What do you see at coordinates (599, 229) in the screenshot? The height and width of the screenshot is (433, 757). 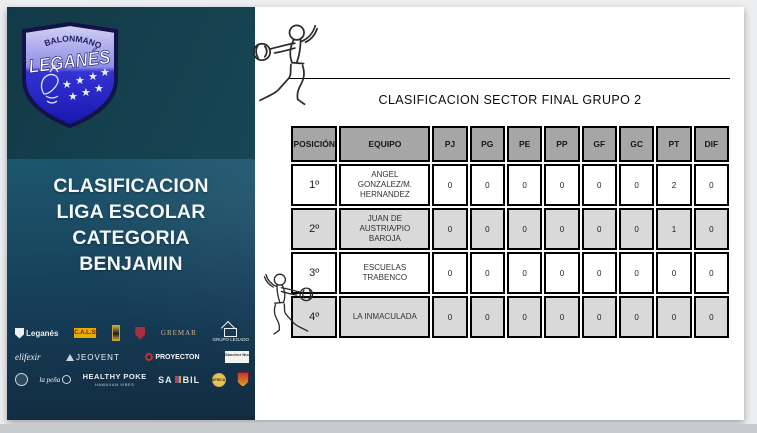 I see `row2-gf: 0` at bounding box center [599, 229].